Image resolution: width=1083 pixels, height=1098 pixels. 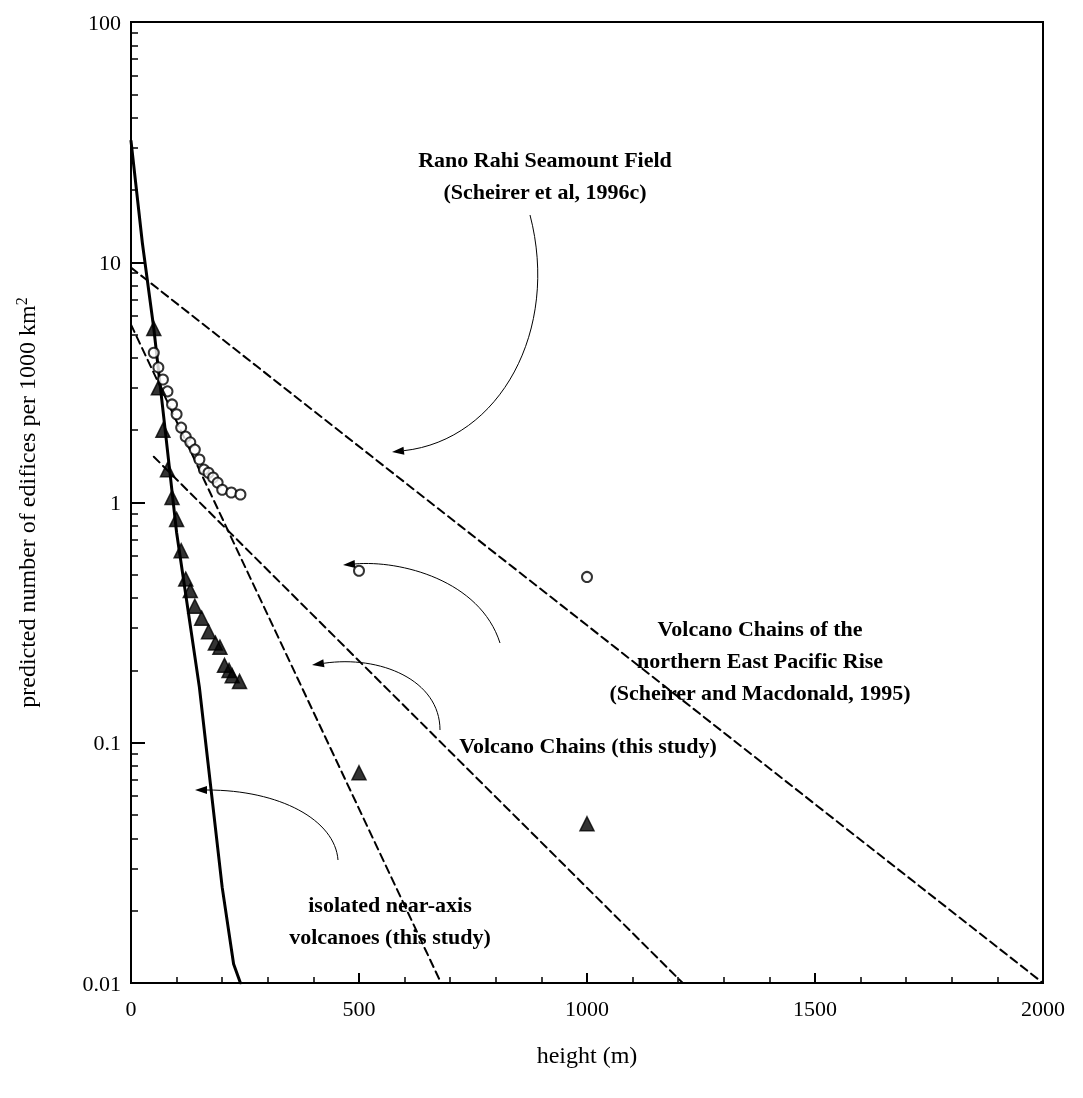 I want to click on annotation: isolated near-axis volcanoes (this study), so click(x=390, y=920).